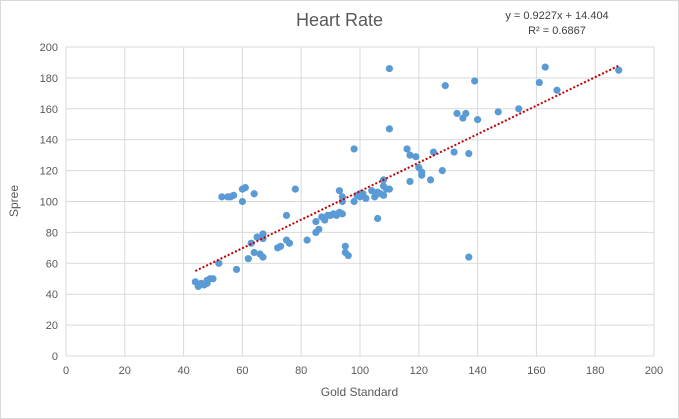 The image size is (679, 419). What do you see at coordinates (66, 371) in the screenshot?
I see `x-tick-label: 0` at bounding box center [66, 371].